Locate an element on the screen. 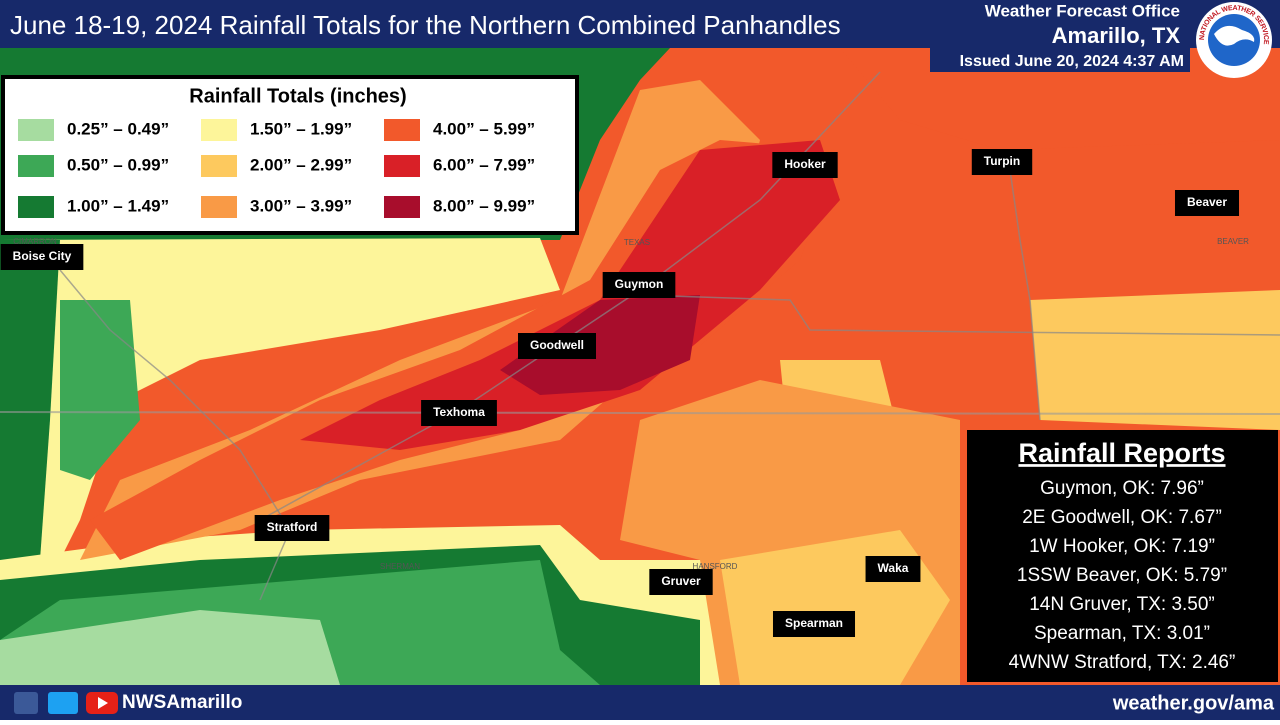 Image resolution: width=1280 pixels, height=725 pixels. header-bar is located at coordinates (640, 24).